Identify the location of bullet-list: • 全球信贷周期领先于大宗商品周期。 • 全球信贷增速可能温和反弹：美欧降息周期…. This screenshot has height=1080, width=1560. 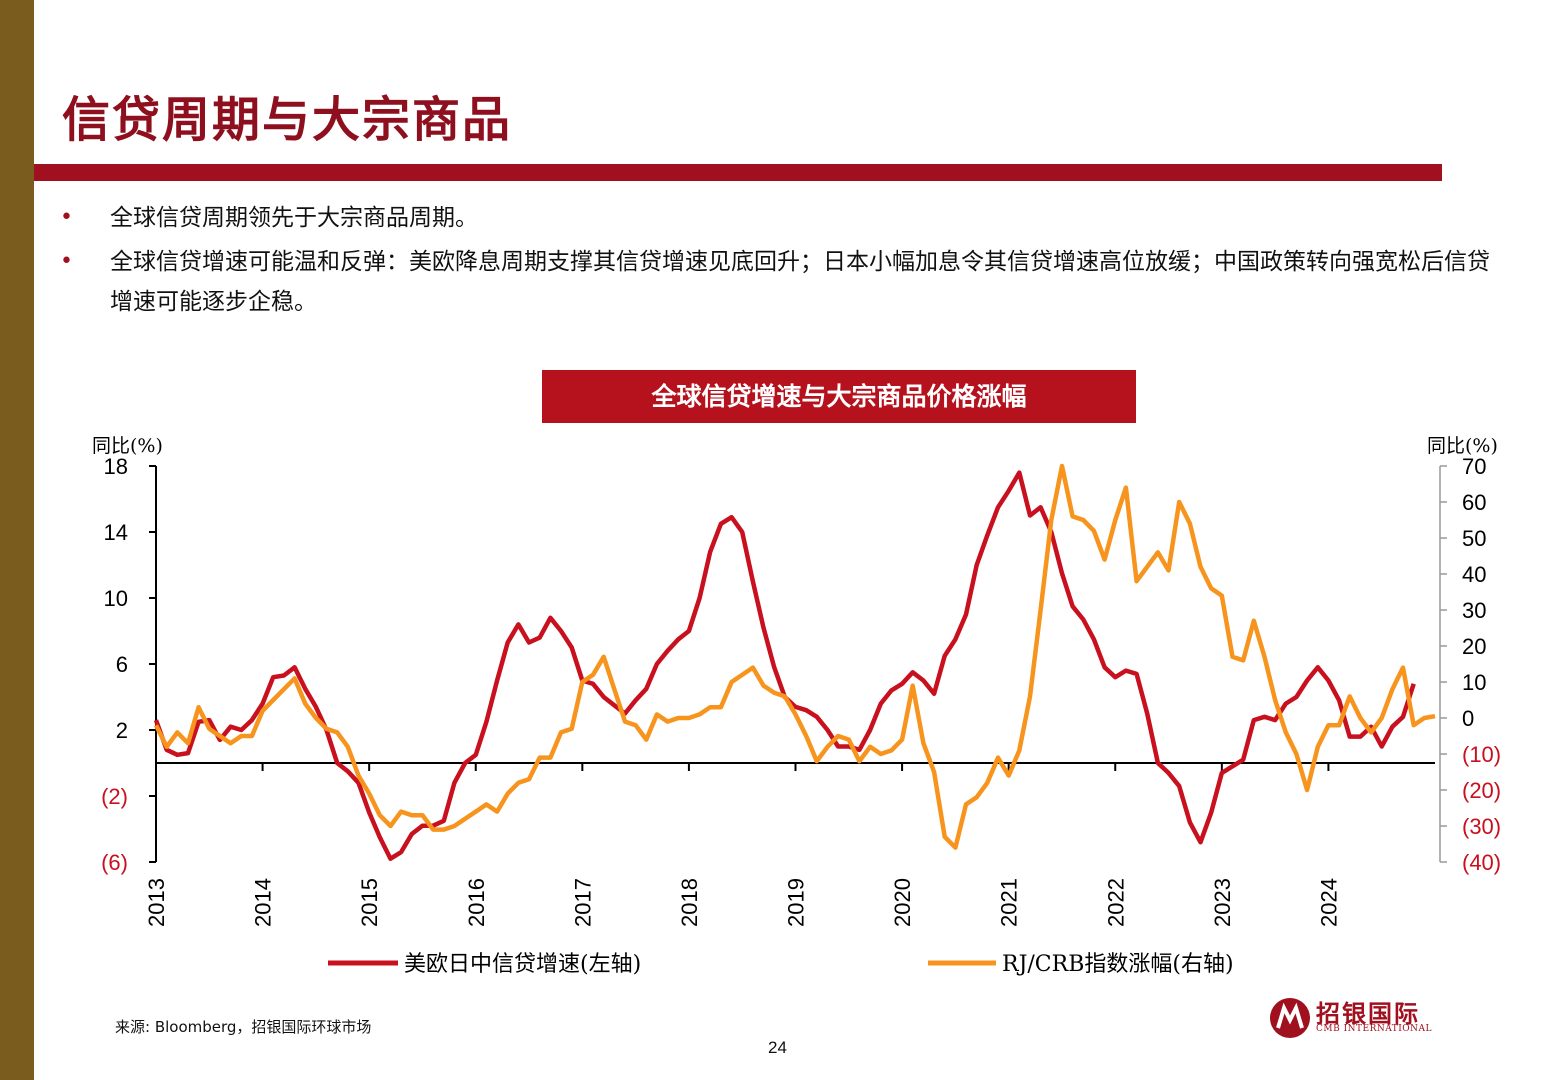
(780, 262).